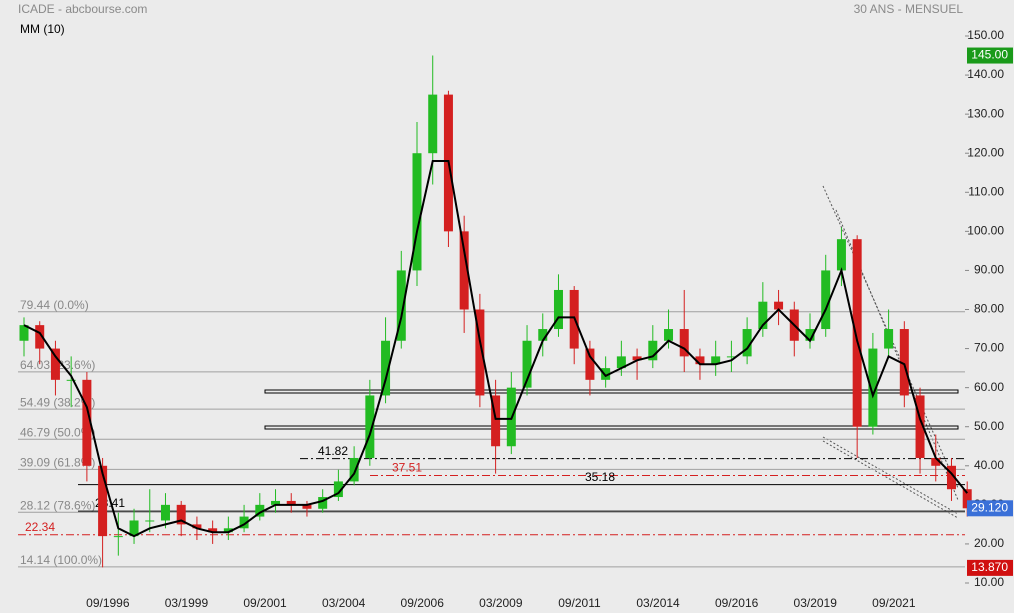  I want to click on price-tag-label: 13.870, so click(989, 567).